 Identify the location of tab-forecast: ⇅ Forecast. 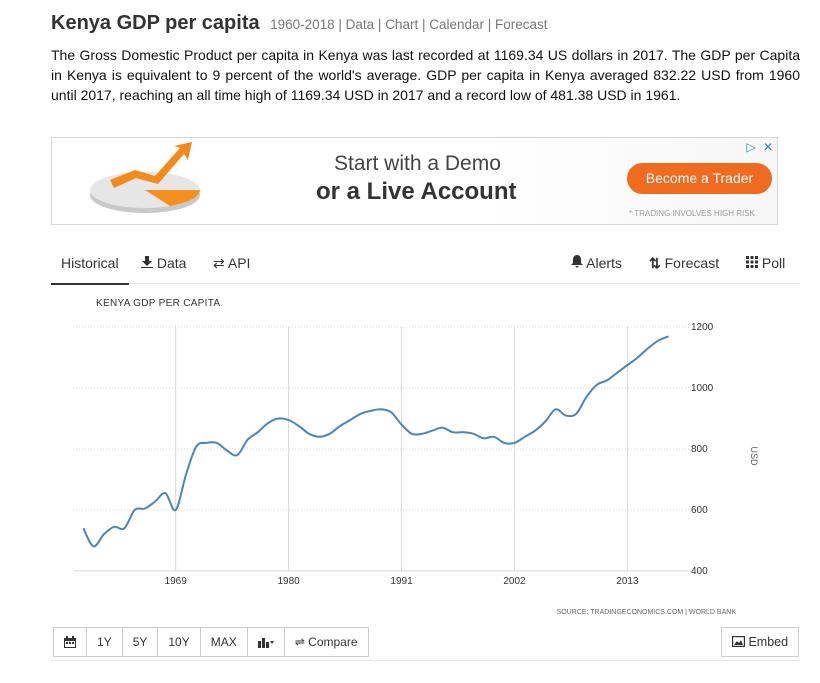
(684, 263).